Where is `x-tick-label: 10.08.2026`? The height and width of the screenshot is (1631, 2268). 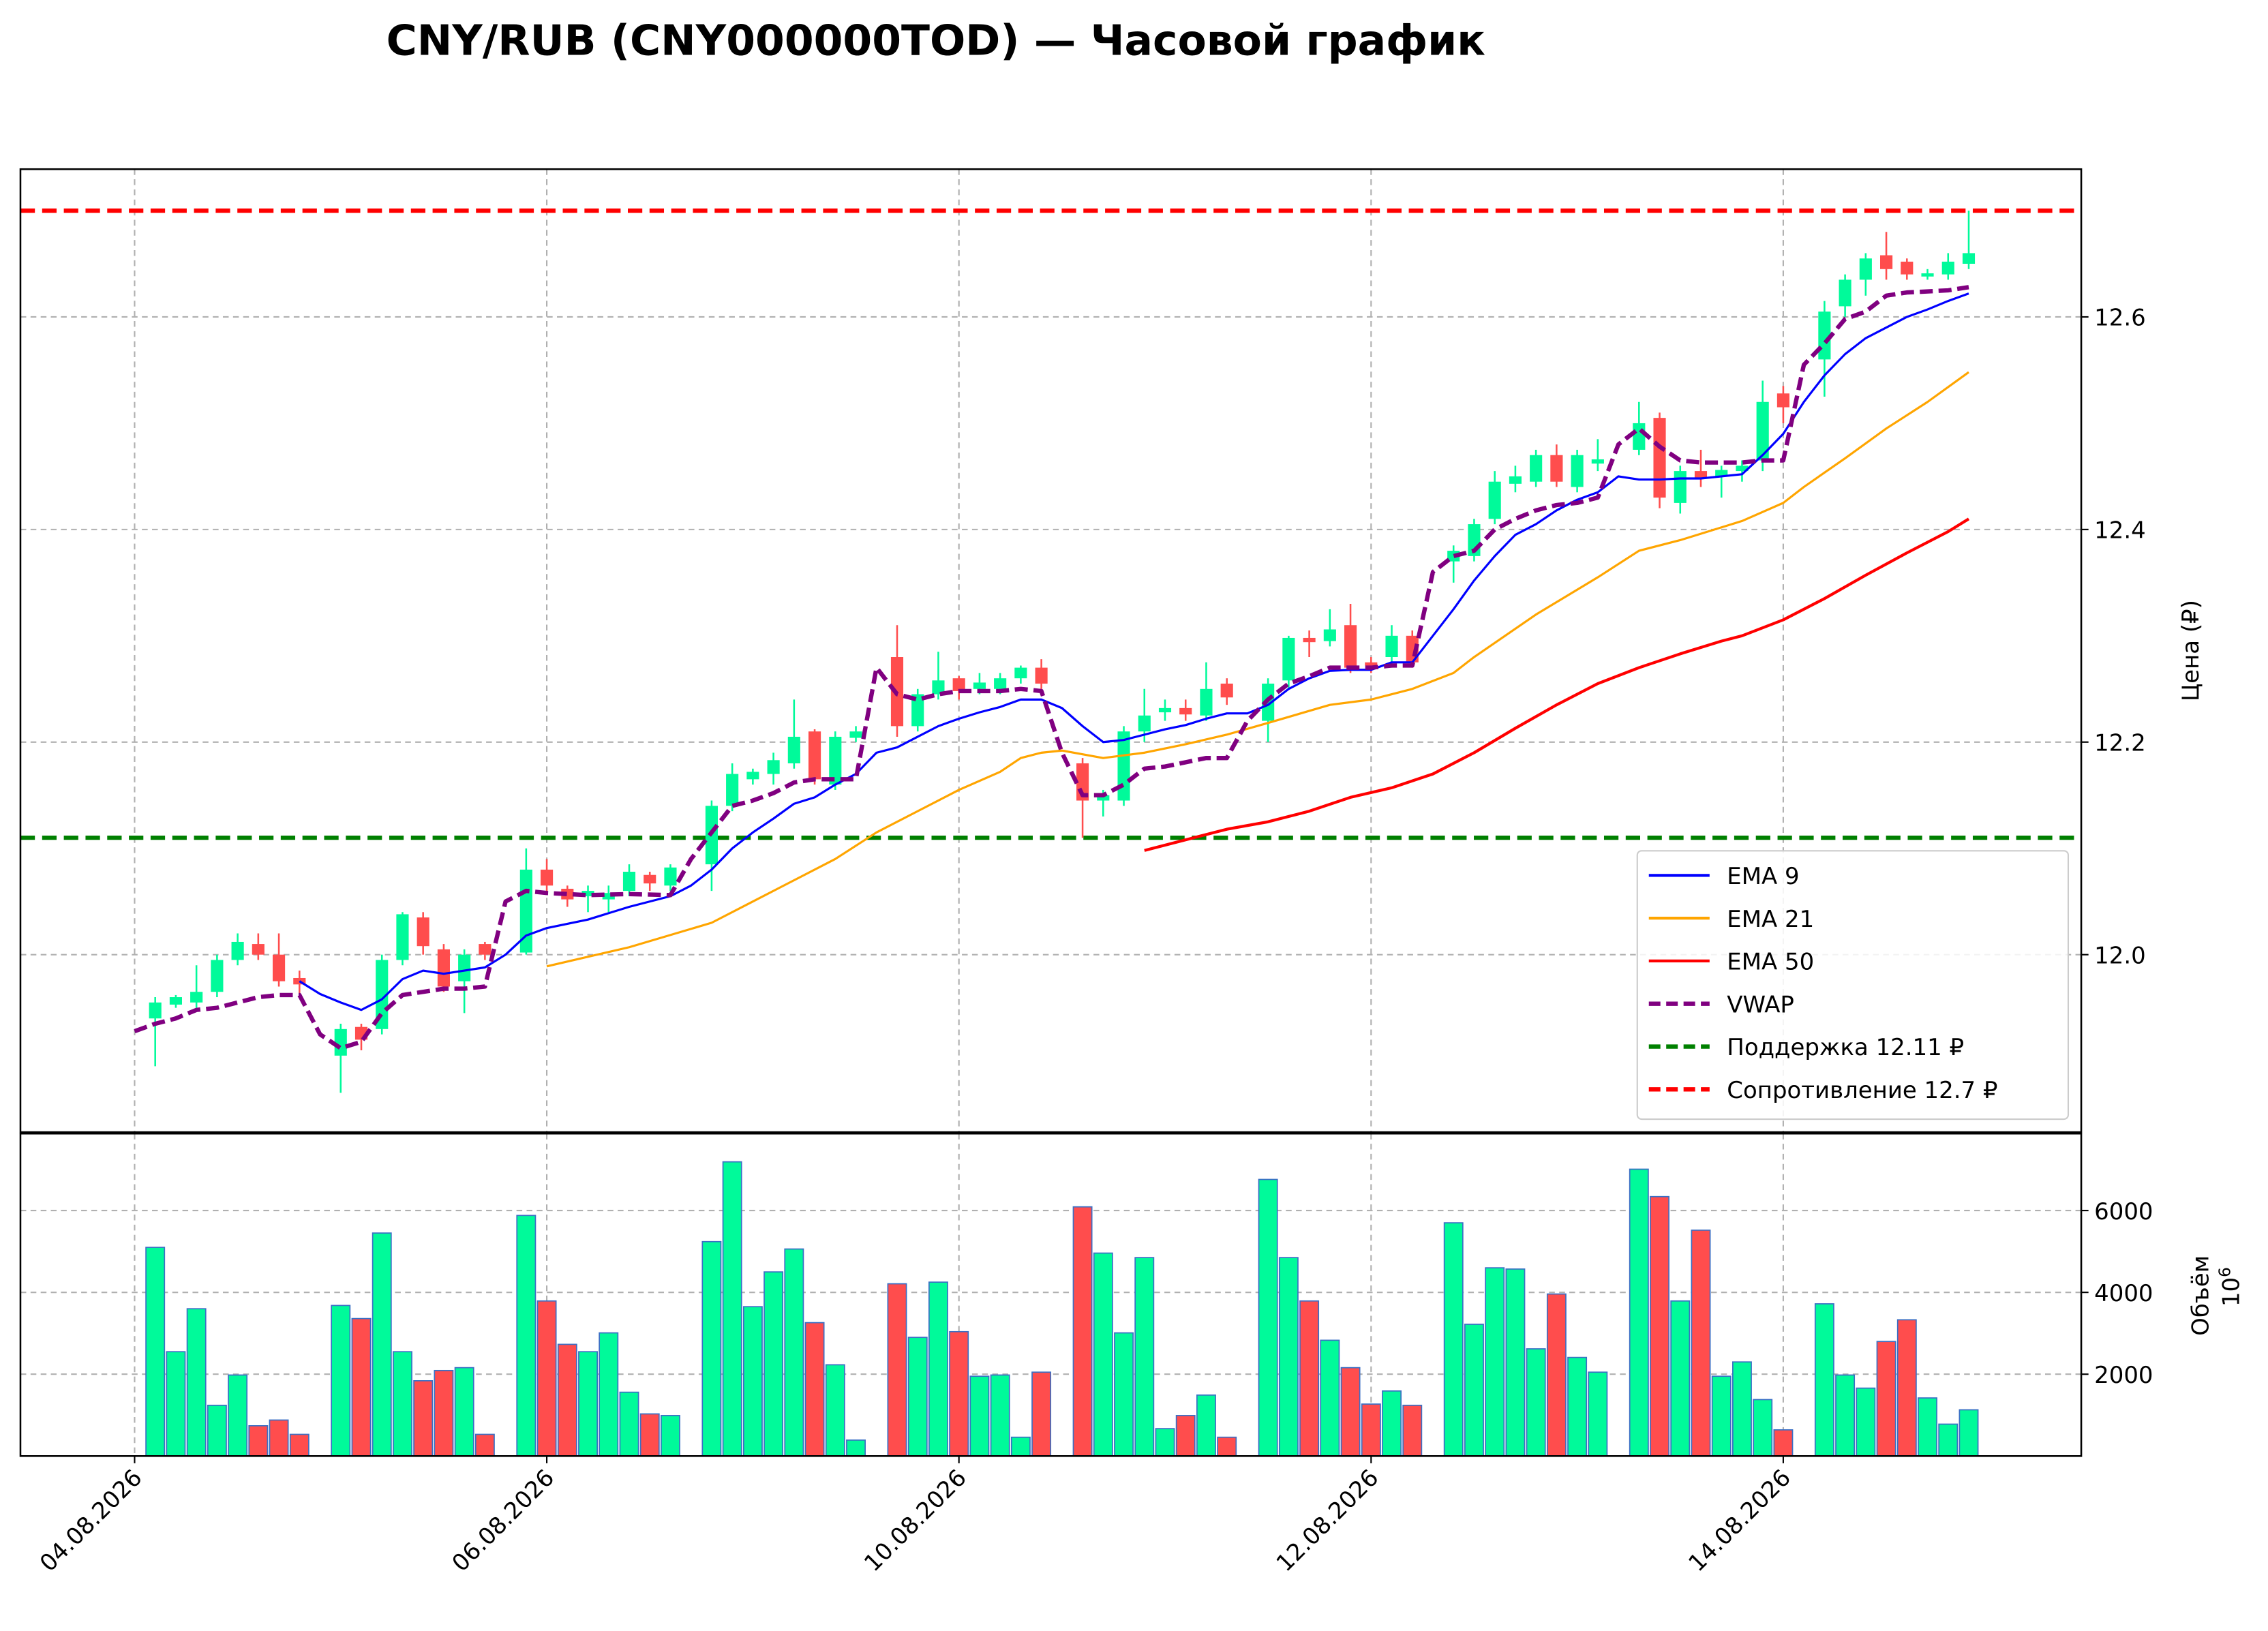 x-tick-label: 10.08.2026 is located at coordinates (916, 1520).